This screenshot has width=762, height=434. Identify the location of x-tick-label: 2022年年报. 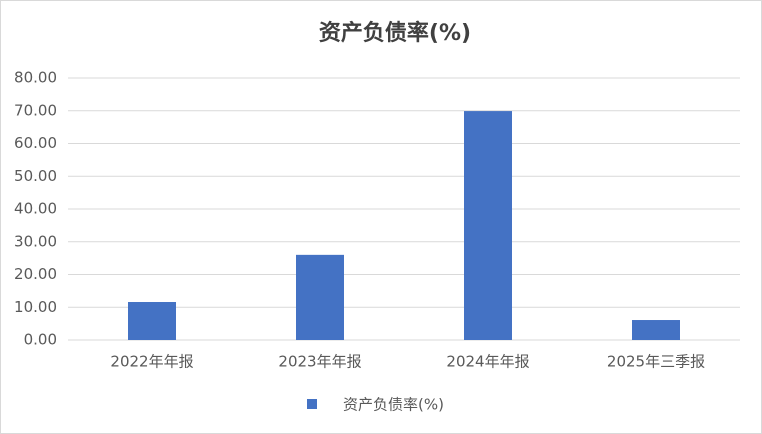
(151, 362).